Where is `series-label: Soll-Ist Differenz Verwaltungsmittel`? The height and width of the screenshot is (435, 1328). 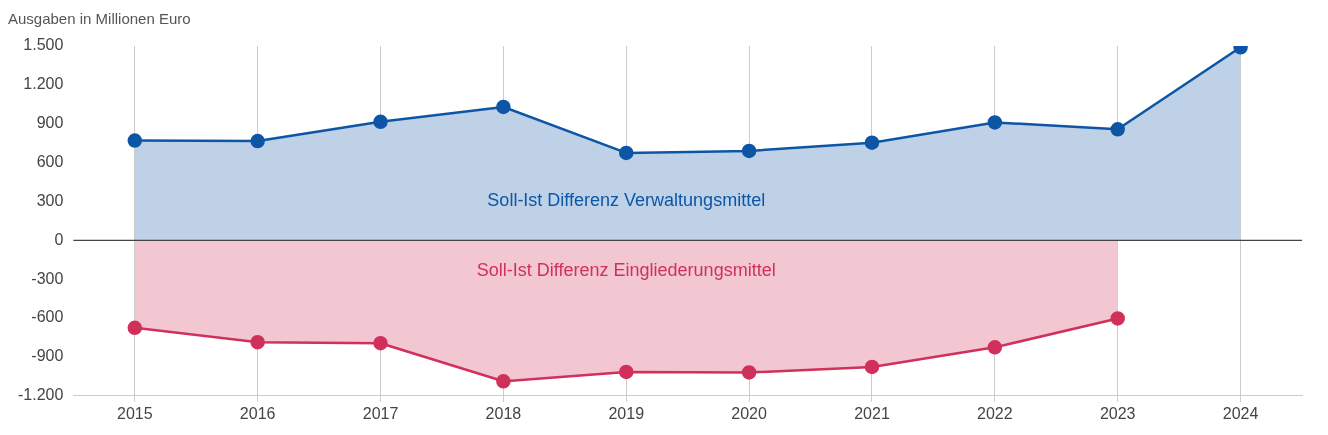 series-label: Soll-Ist Differenz Verwaltungsmittel is located at coordinates (626, 199).